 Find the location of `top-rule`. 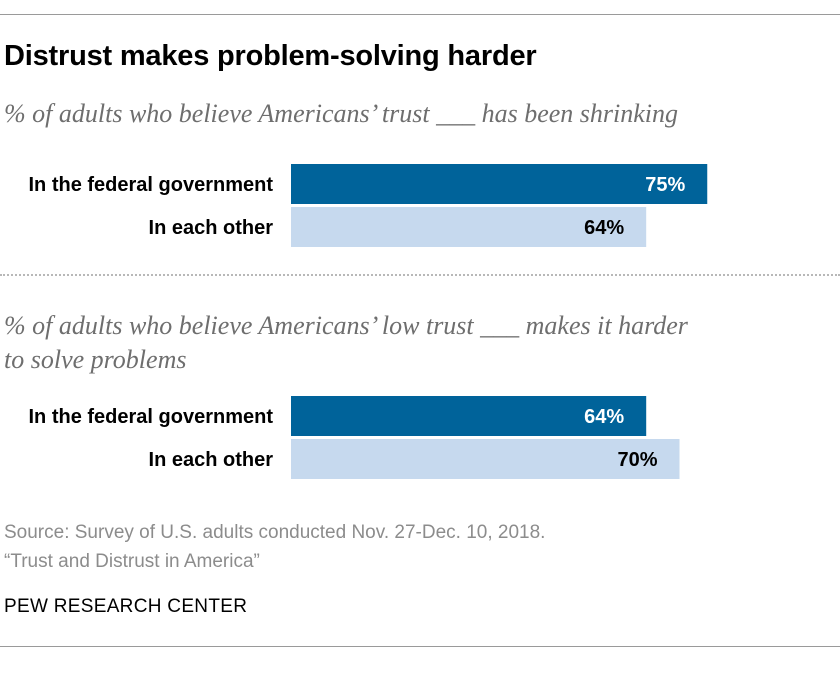

top-rule is located at coordinates (420, 14).